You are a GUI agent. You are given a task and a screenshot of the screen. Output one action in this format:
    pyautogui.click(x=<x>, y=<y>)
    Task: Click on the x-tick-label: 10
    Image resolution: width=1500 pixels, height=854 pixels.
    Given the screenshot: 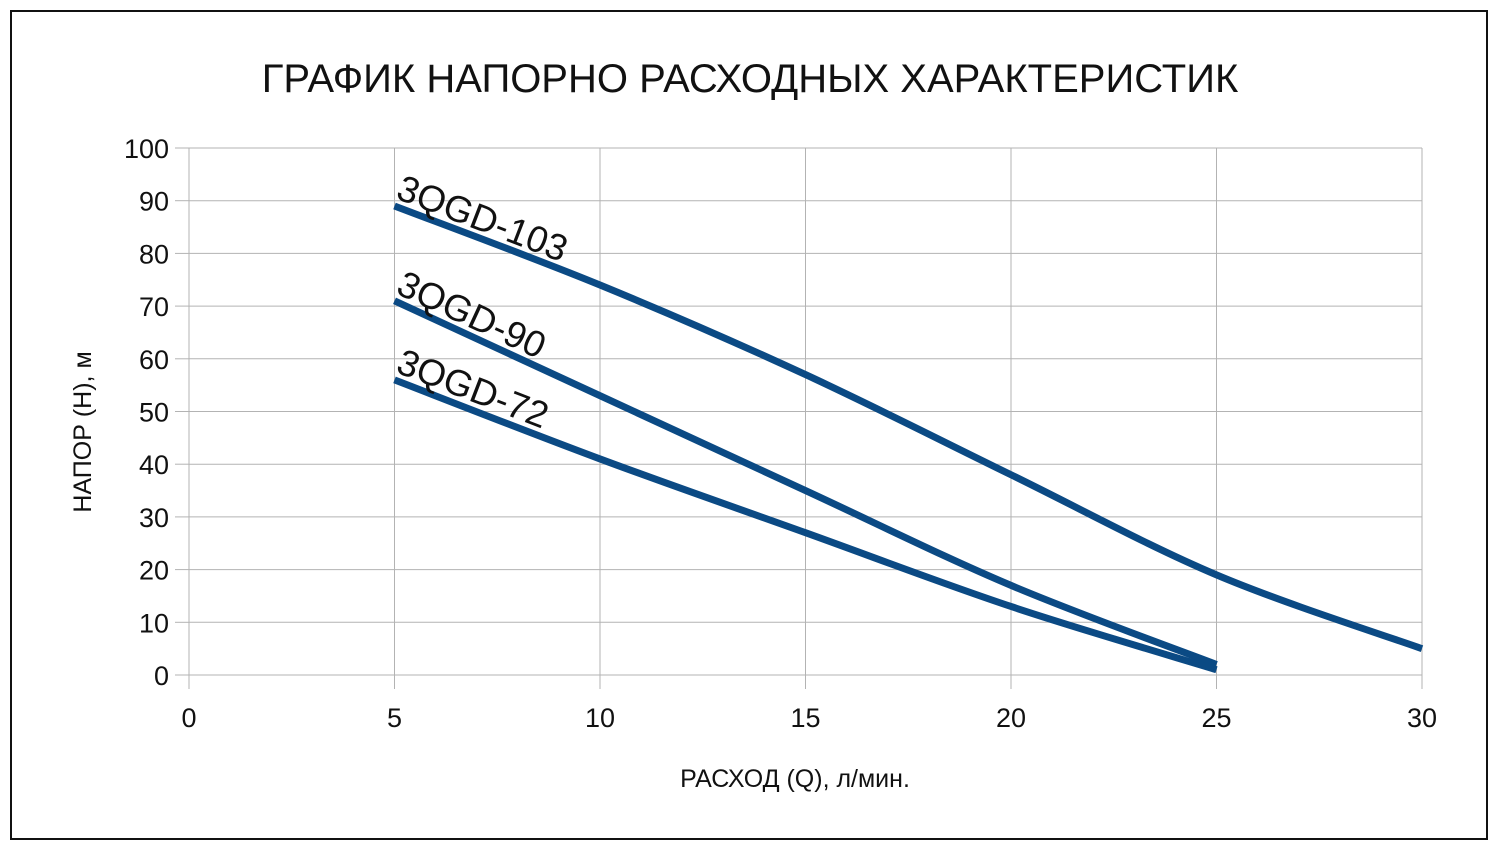 What is the action you would take?
    pyautogui.click(x=600, y=718)
    